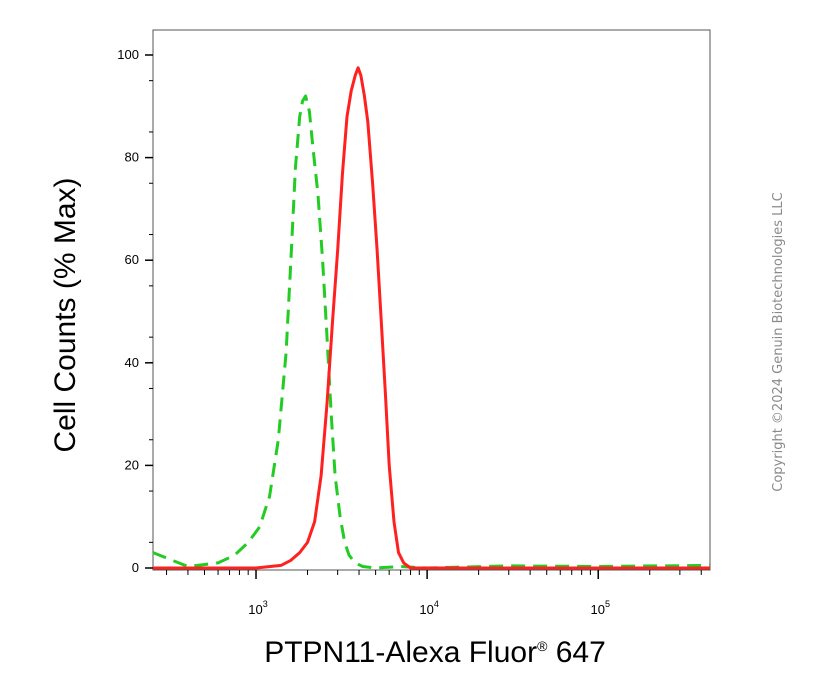  What do you see at coordinates (607, 604) in the screenshot?
I see `x-tick-exponent: 5` at bounding box center [607, 604].